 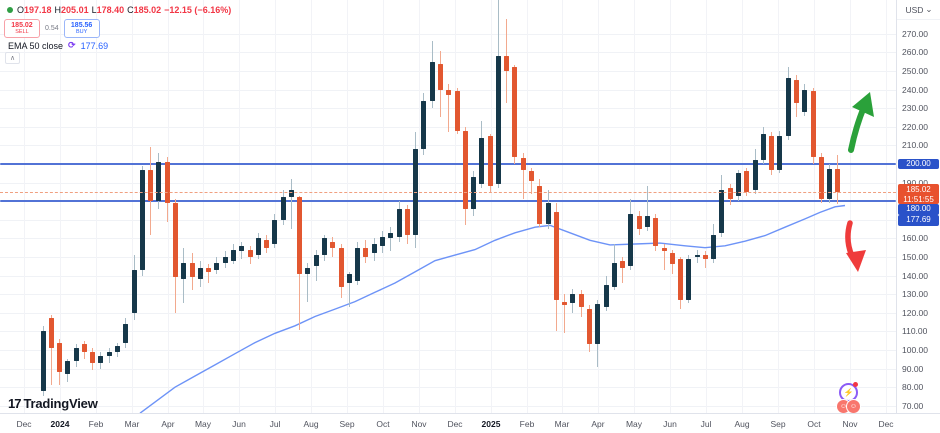 What do you see at coordinates (855, 384) in the screenshot?
I see `notification-dot` at bounding box center [855, 384].